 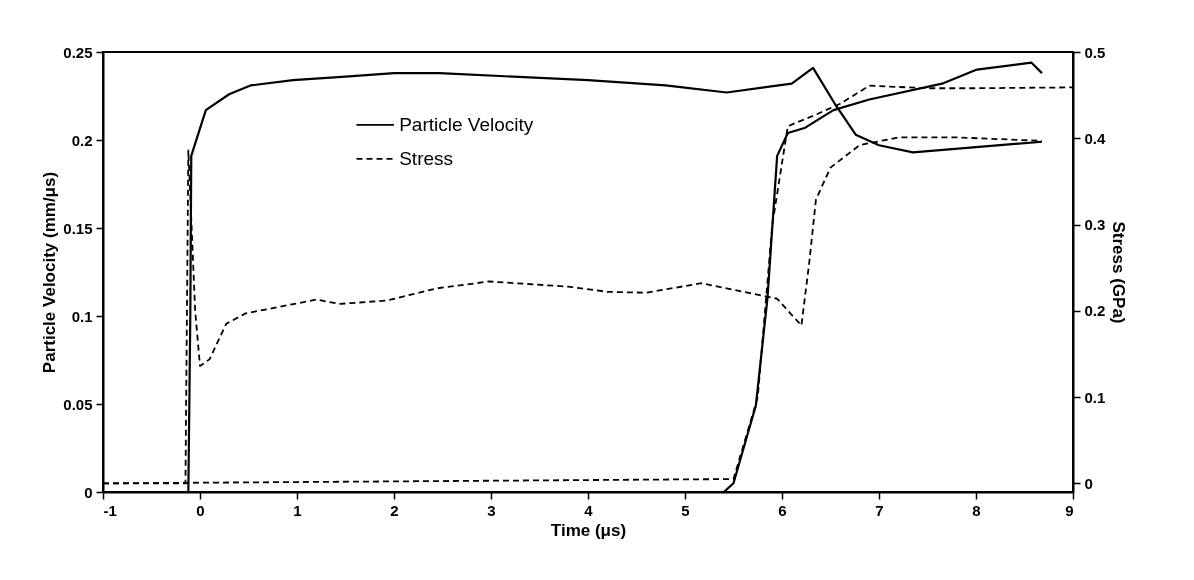 I want to click on x-tick-label: 2, so click(x=394, y=510).